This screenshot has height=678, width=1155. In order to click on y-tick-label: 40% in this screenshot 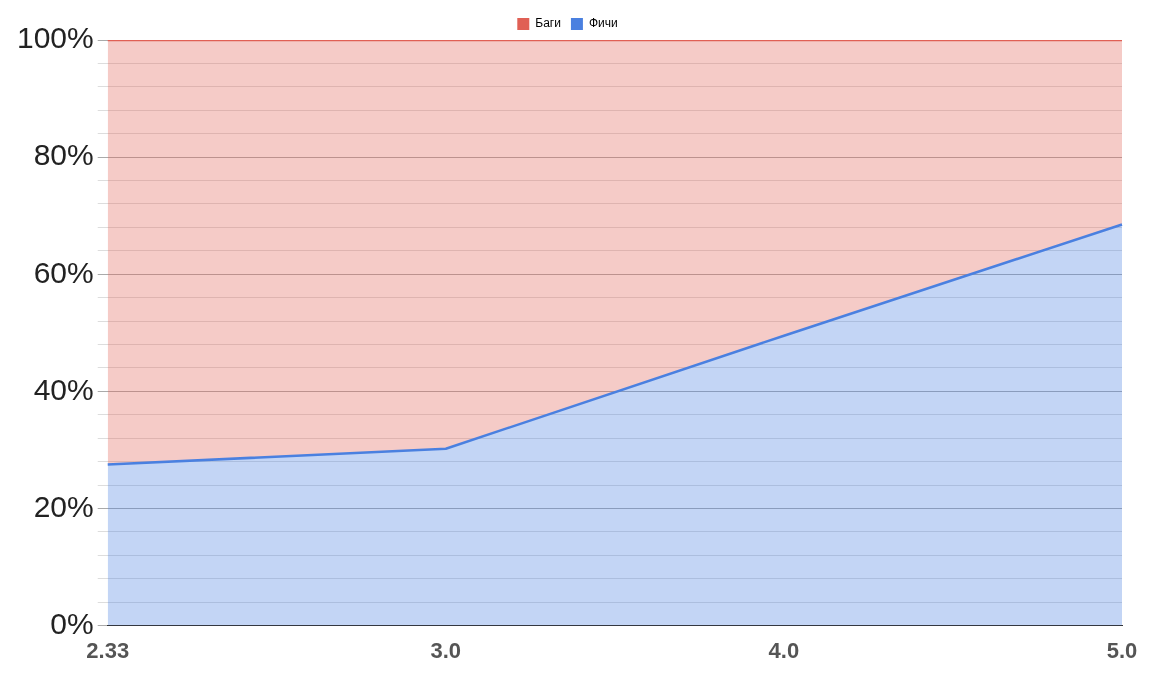, I will do `click(63, 389)`.